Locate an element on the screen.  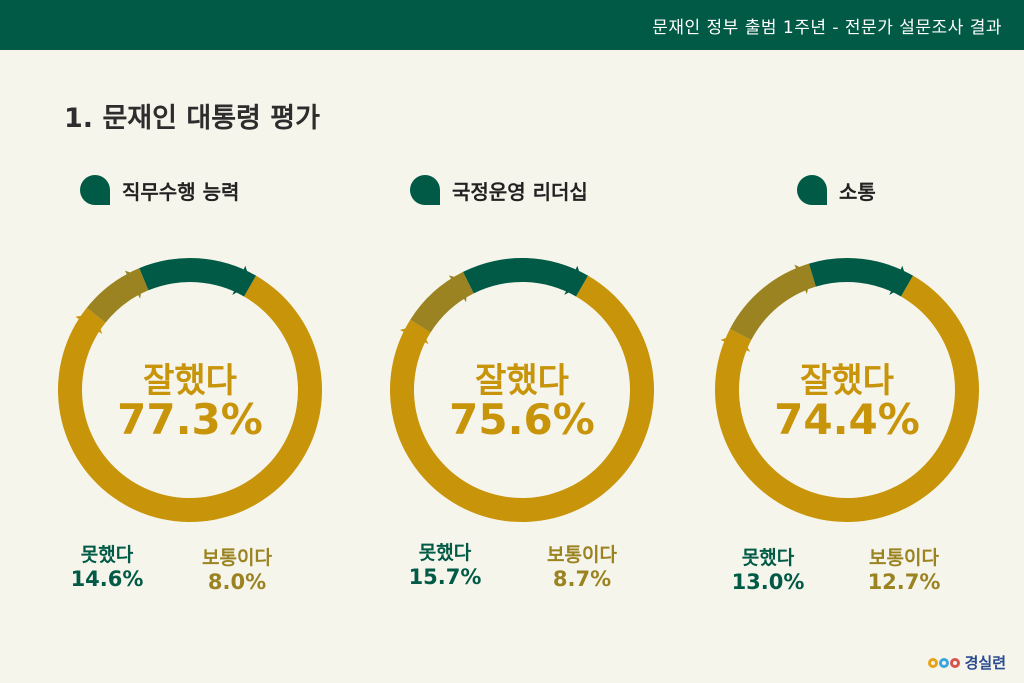
logo: 경실련 is located at coordinates (966, 662).